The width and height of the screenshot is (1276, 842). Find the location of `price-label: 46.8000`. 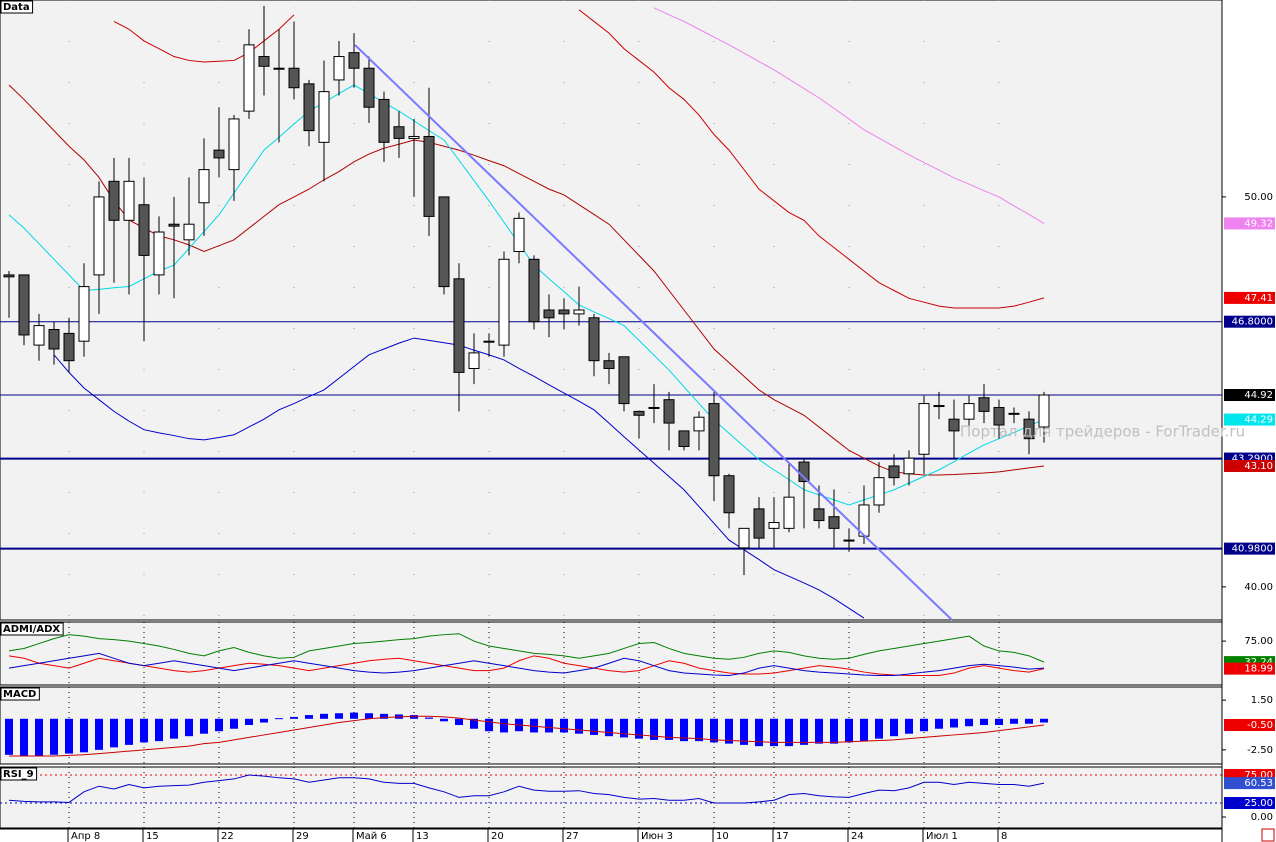

price-label: 46.8000 is located at coordinates (1252, 322).